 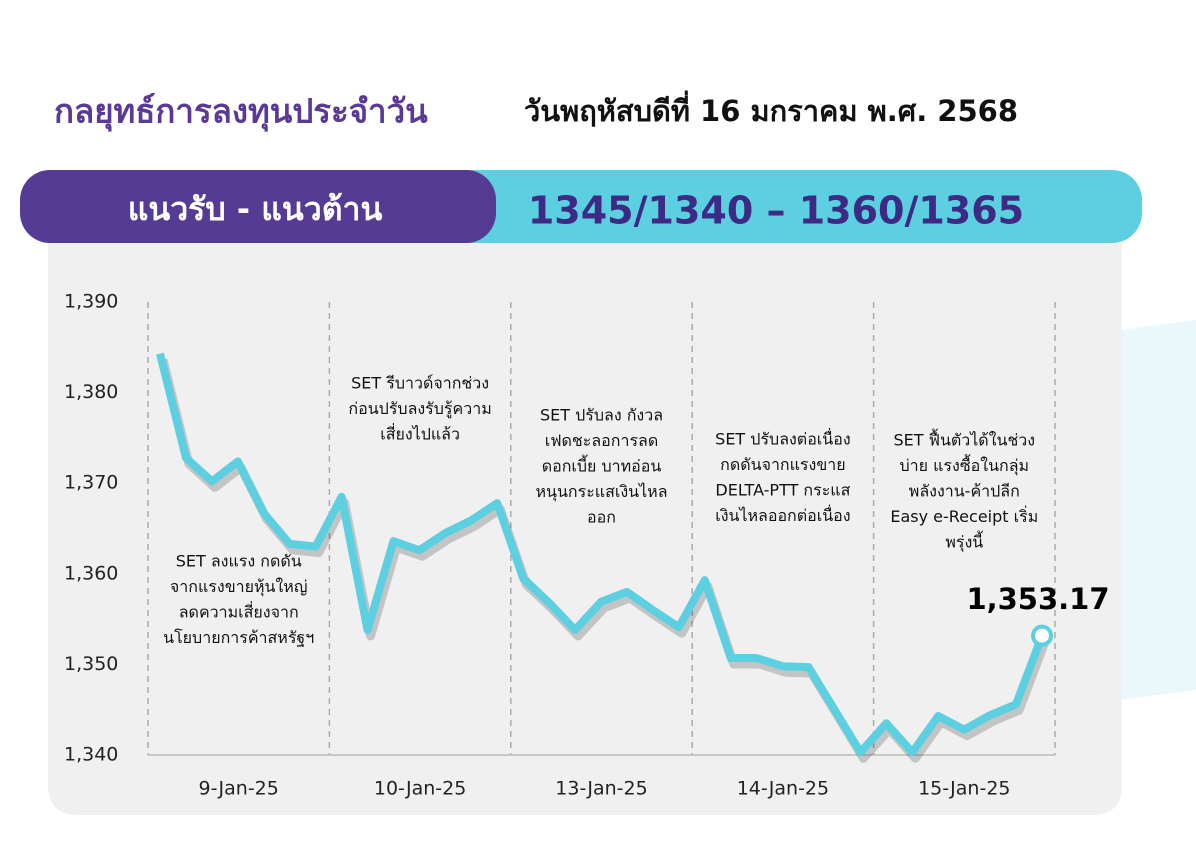 What do you see at coordinates (776, 211) in the screenshot?
I see `banner-levels: 1345/1340 – 1360/1365` at bounding box center [776, 211].